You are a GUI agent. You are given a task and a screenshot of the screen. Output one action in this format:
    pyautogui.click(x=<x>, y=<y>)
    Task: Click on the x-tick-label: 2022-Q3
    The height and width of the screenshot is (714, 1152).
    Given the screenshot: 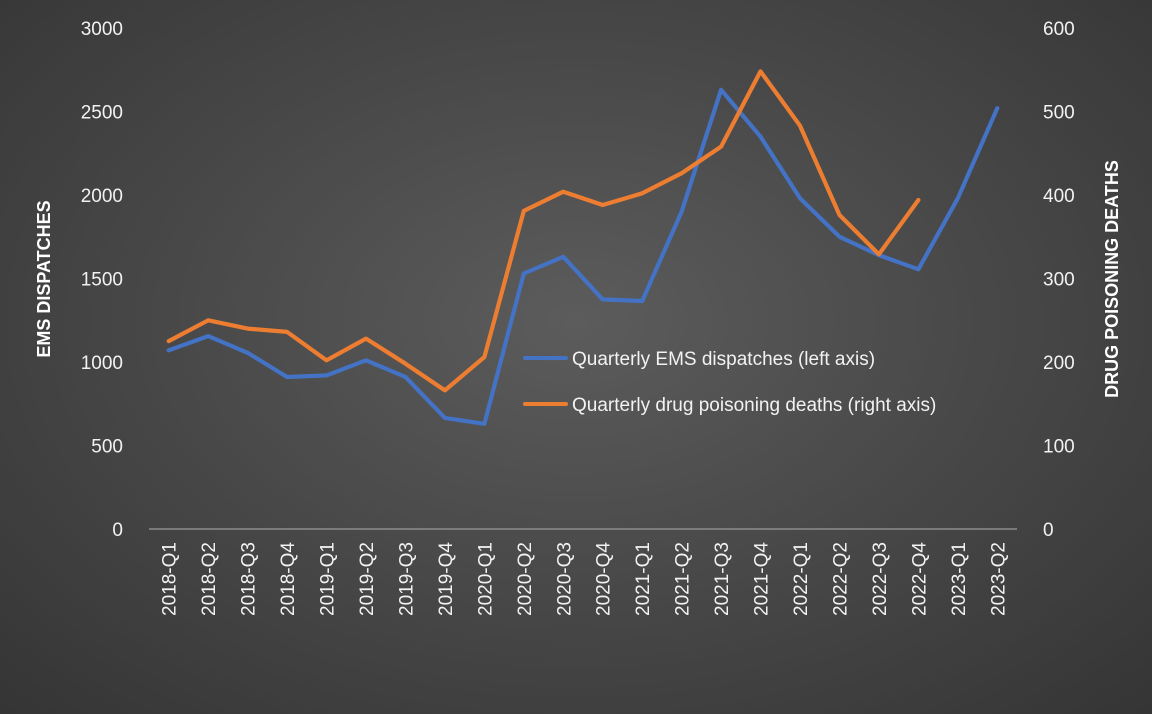 What is the action you would take?
    pyautogui.click(x=880, y=579)
    